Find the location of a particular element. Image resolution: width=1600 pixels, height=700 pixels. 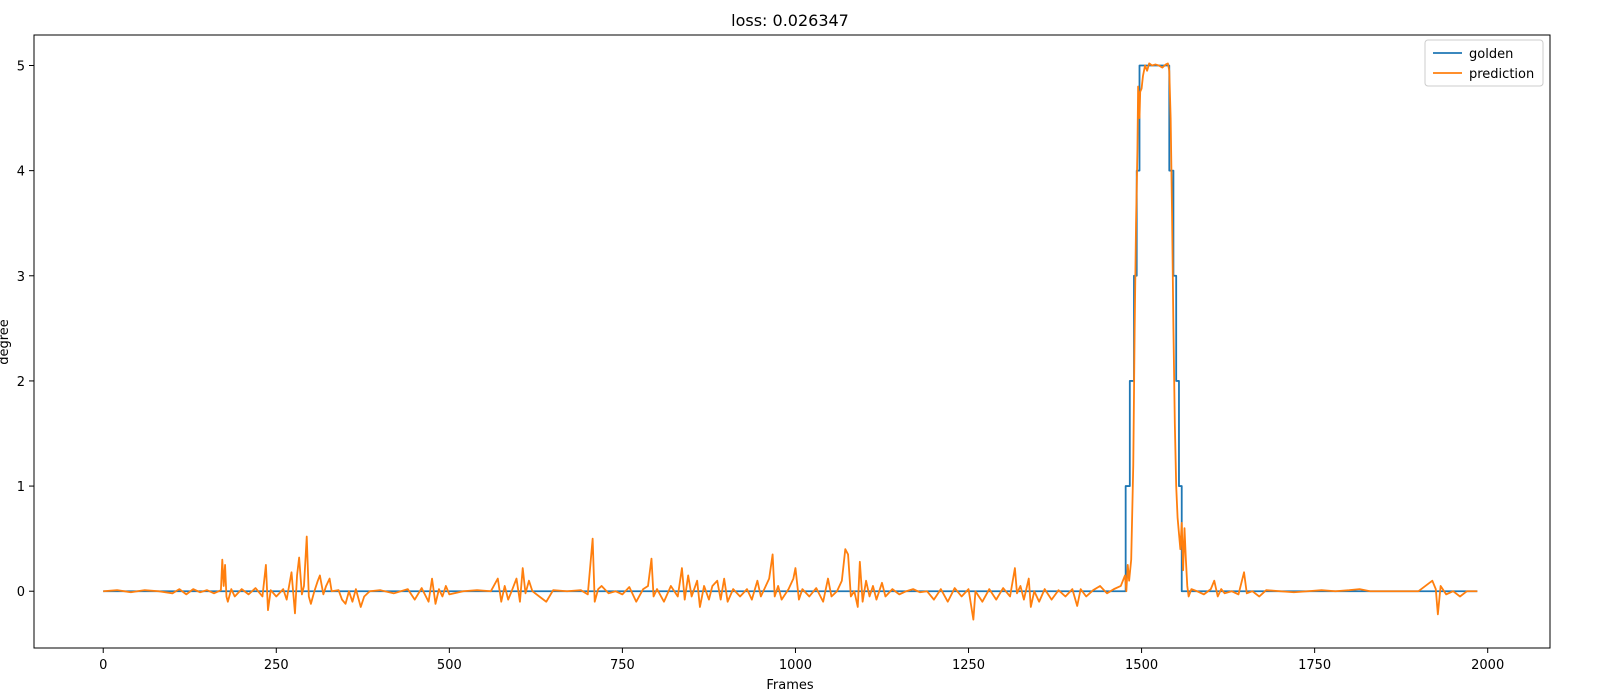

x-tick-label: 1250 is located at coordinates (968, 665).